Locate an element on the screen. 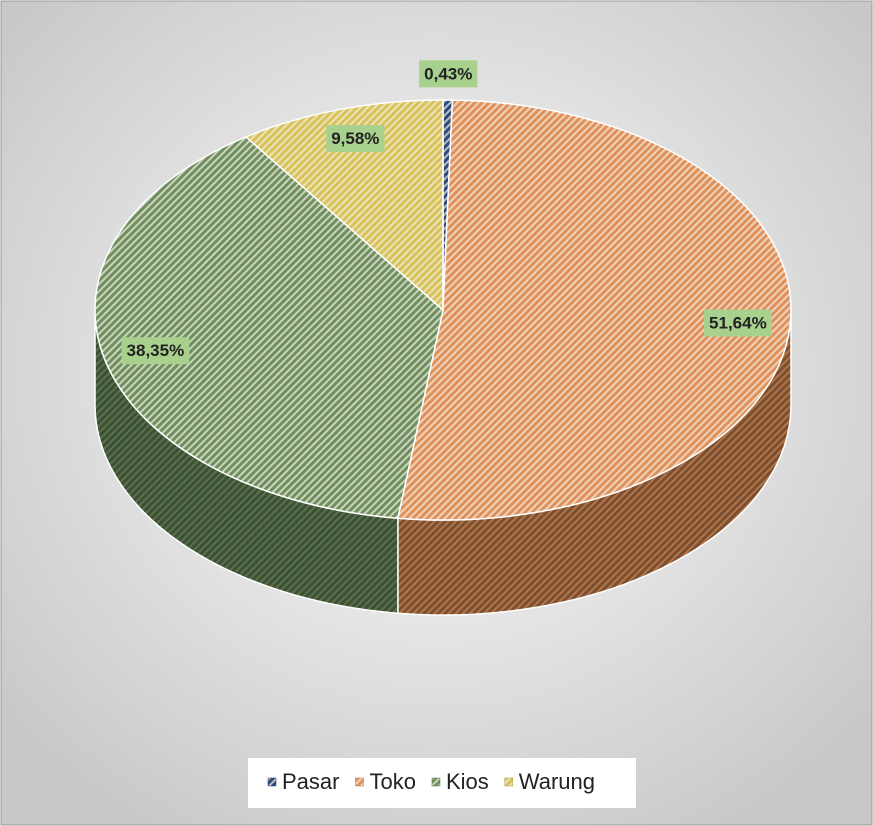 The height and width of the screenshot is (826, 873). legend: Pasar Toko Kios Warung is located at coordinates (431, 781).